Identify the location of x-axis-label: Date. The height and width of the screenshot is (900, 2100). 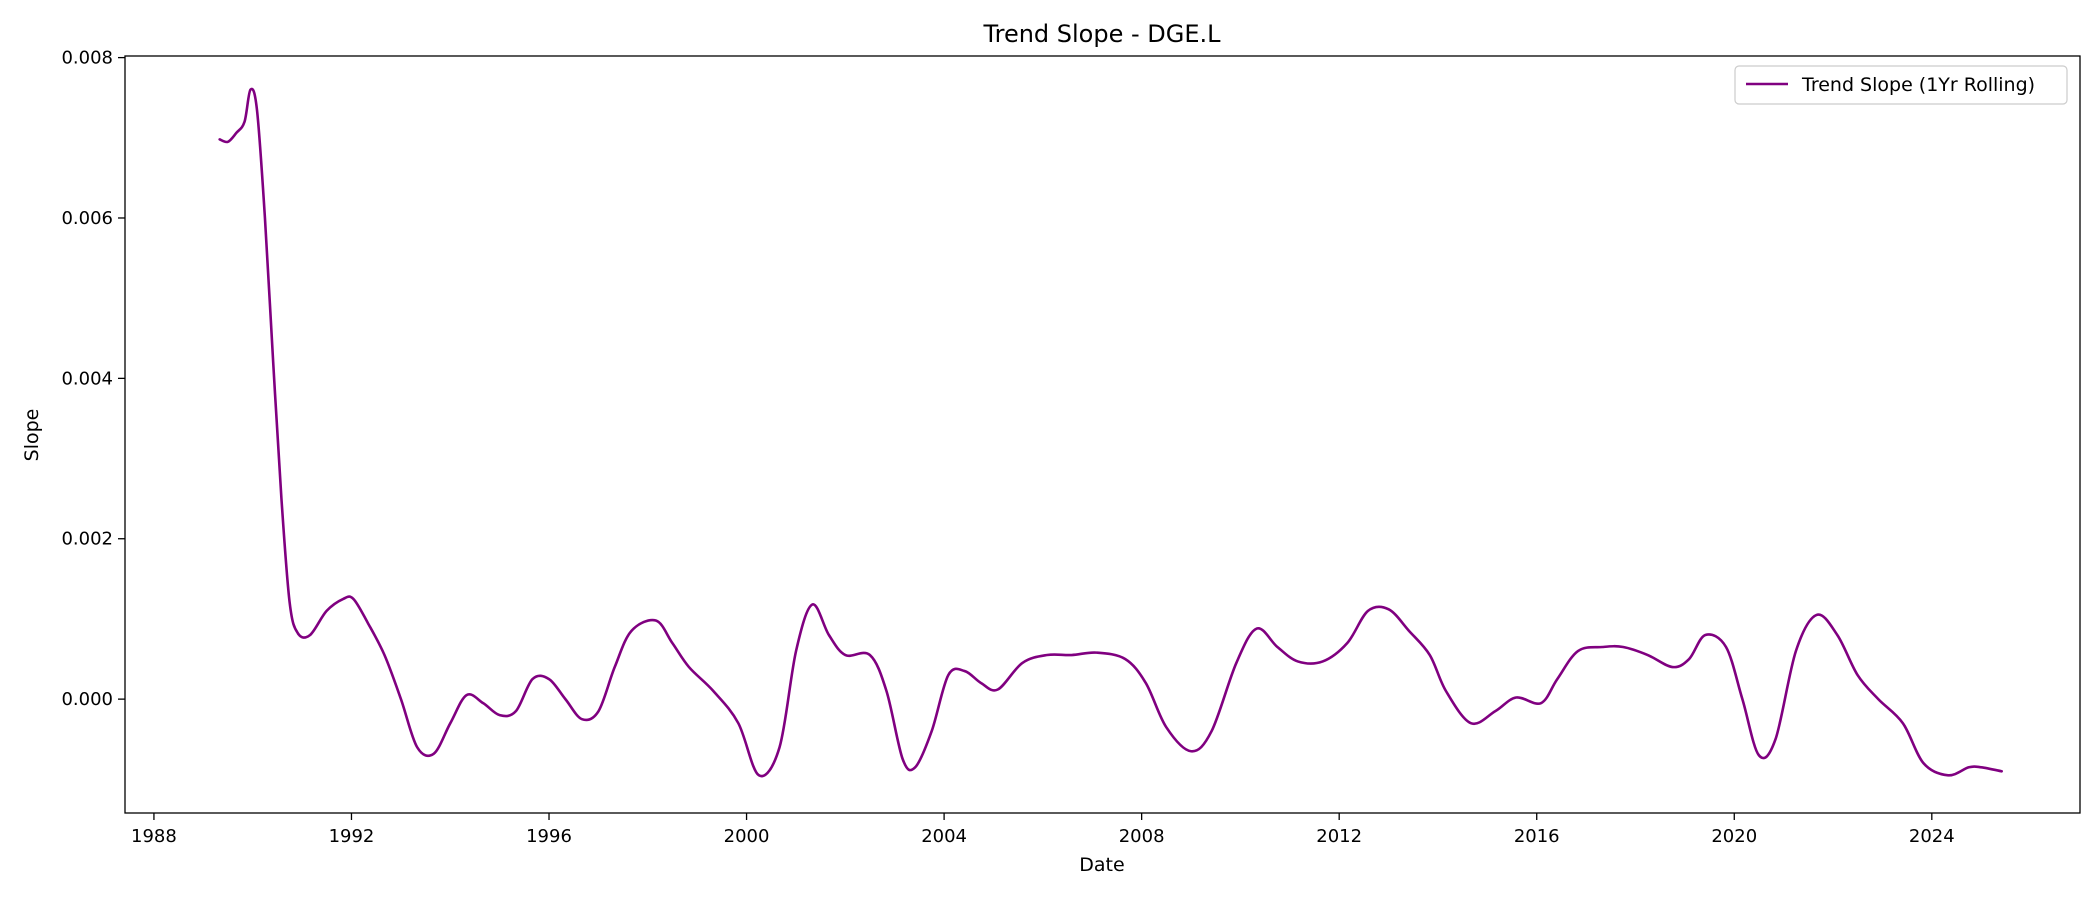
(1101, 865).